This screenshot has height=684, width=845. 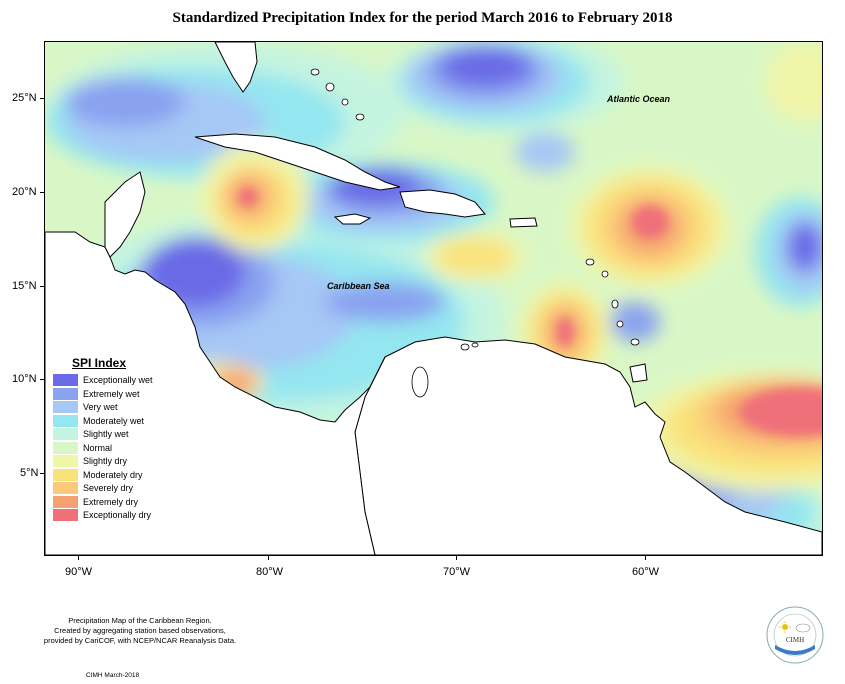 I want to click on atlantic-ocean-label: Atlantic Ocean, so click(x=639, y=99).